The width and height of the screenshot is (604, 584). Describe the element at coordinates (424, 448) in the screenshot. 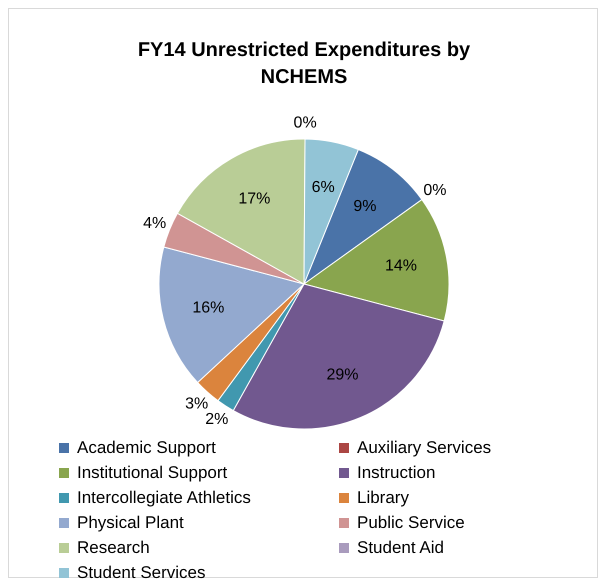

I see `legend-label: Auxiliary Services` at that location.